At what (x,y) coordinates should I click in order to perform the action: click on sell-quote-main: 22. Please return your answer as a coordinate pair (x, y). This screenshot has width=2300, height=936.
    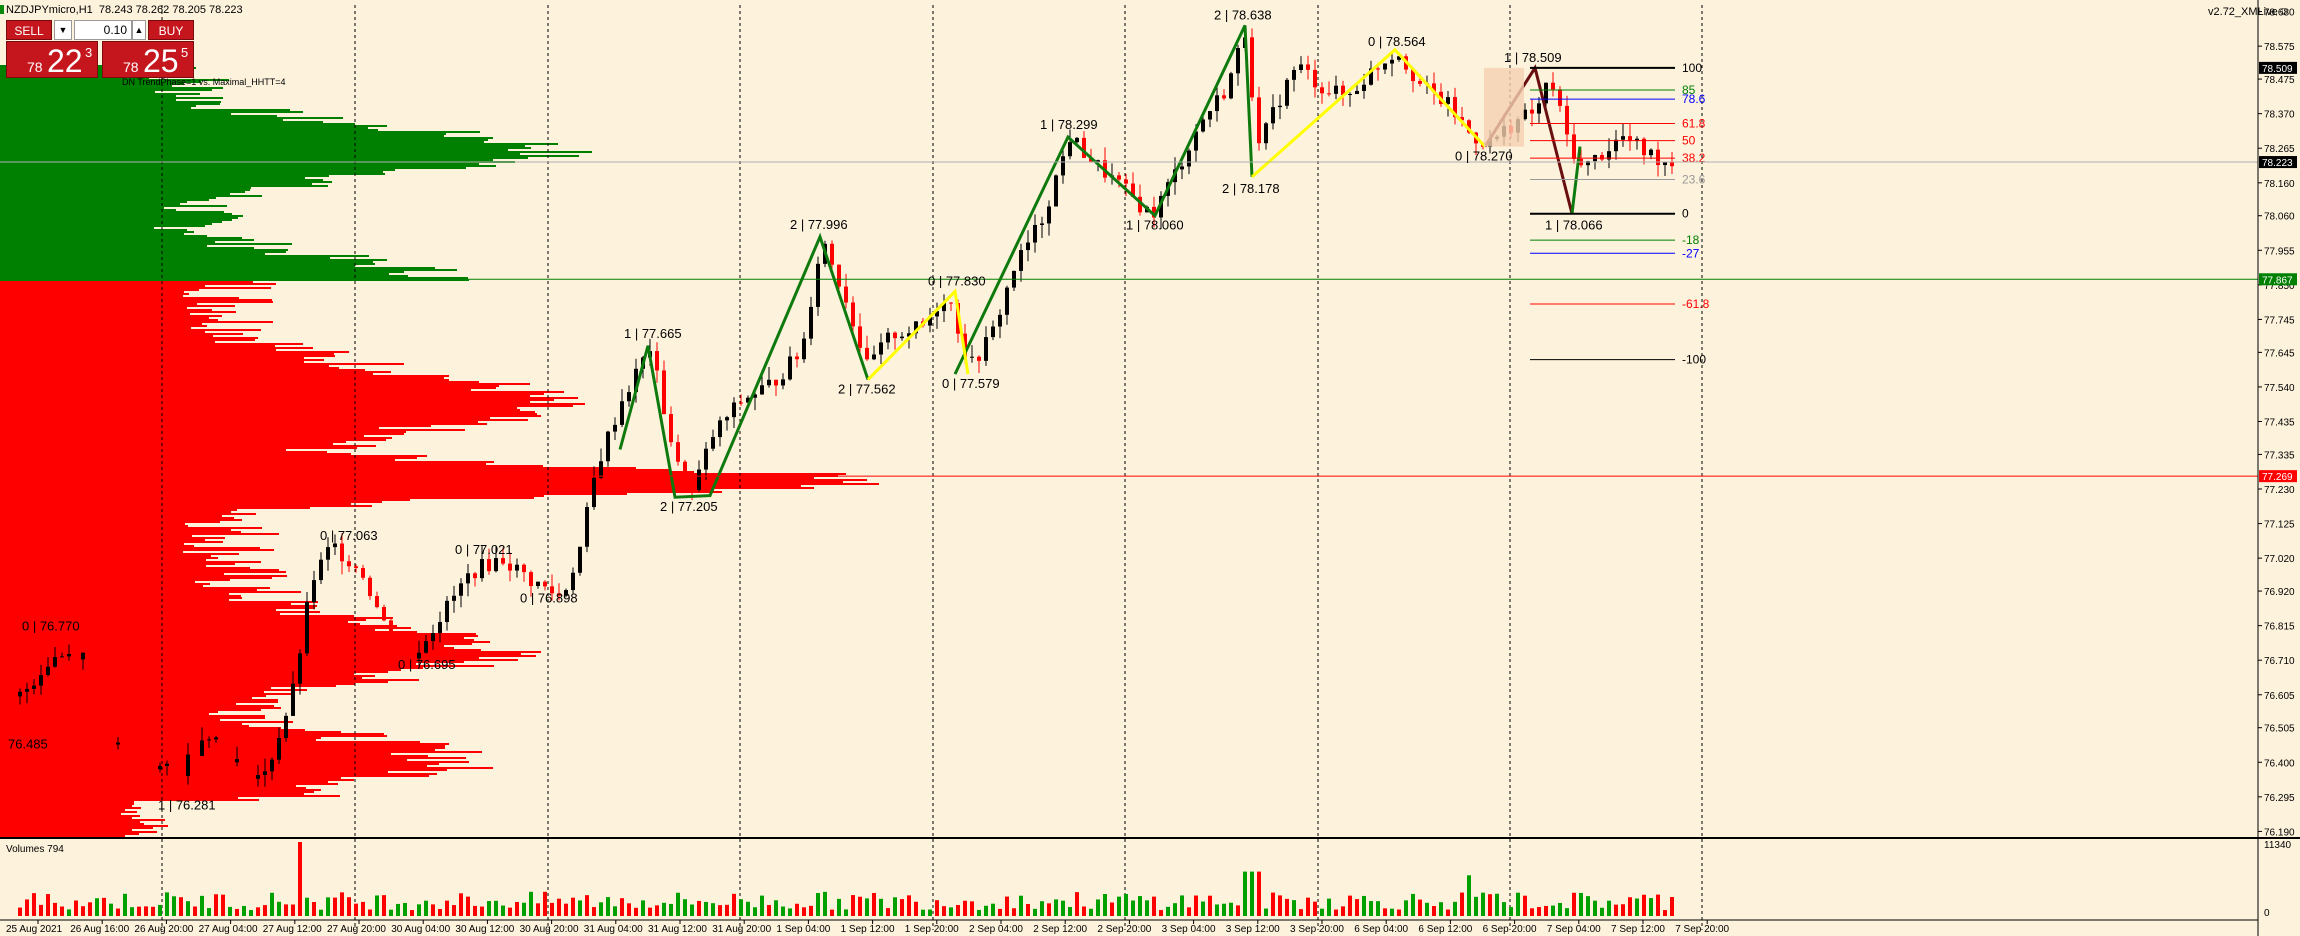
    Looking at the image, I should click on (65, 61).